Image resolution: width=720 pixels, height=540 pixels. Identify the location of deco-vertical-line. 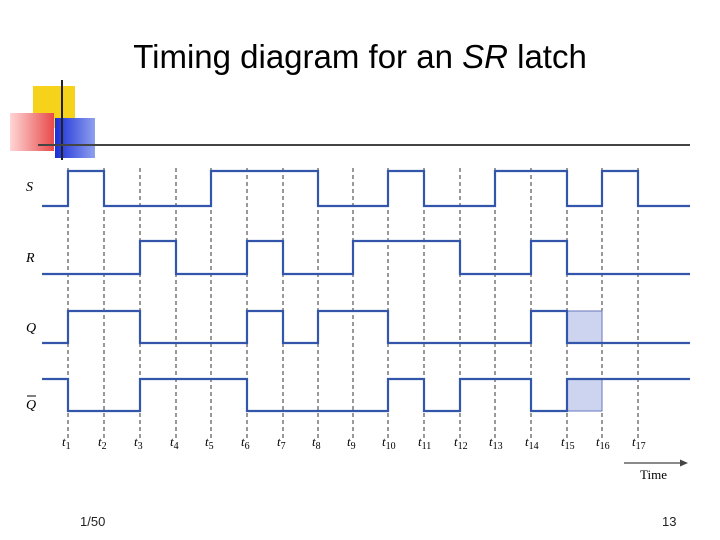
(62, 120).